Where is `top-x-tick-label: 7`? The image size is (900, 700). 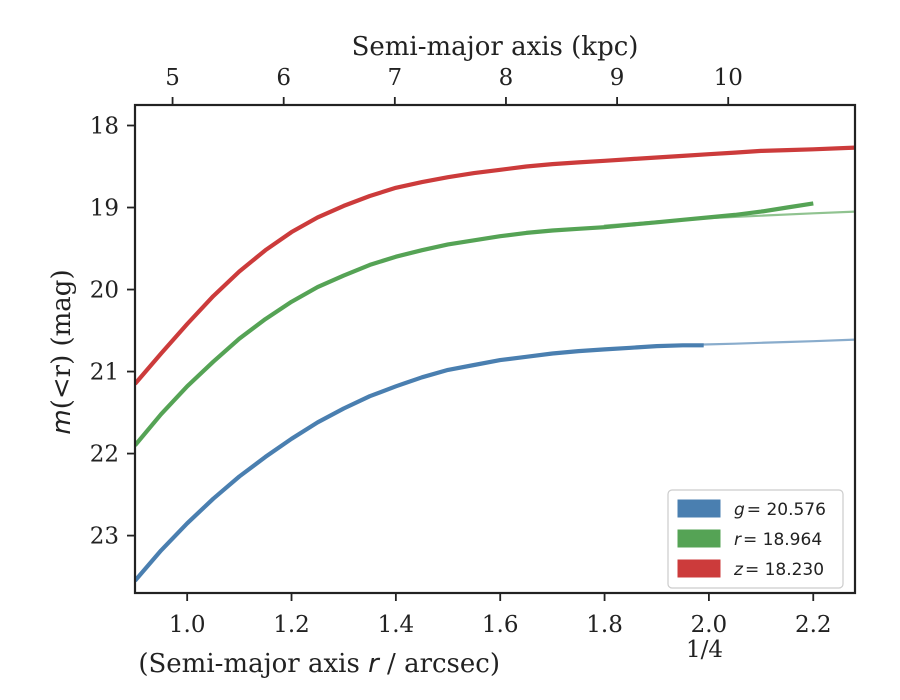
top-x-tick-label: 7 is located at coordinates (395, 78).